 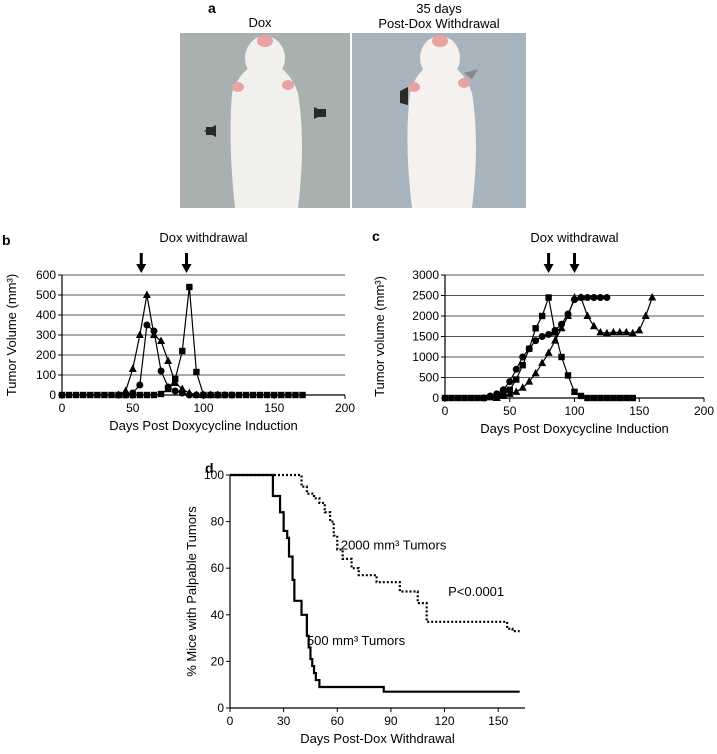 What do you see at coordinates (425, 357) in the screenshot?
I see `y-tick-label: 1000` at bounding box center [425, 357].